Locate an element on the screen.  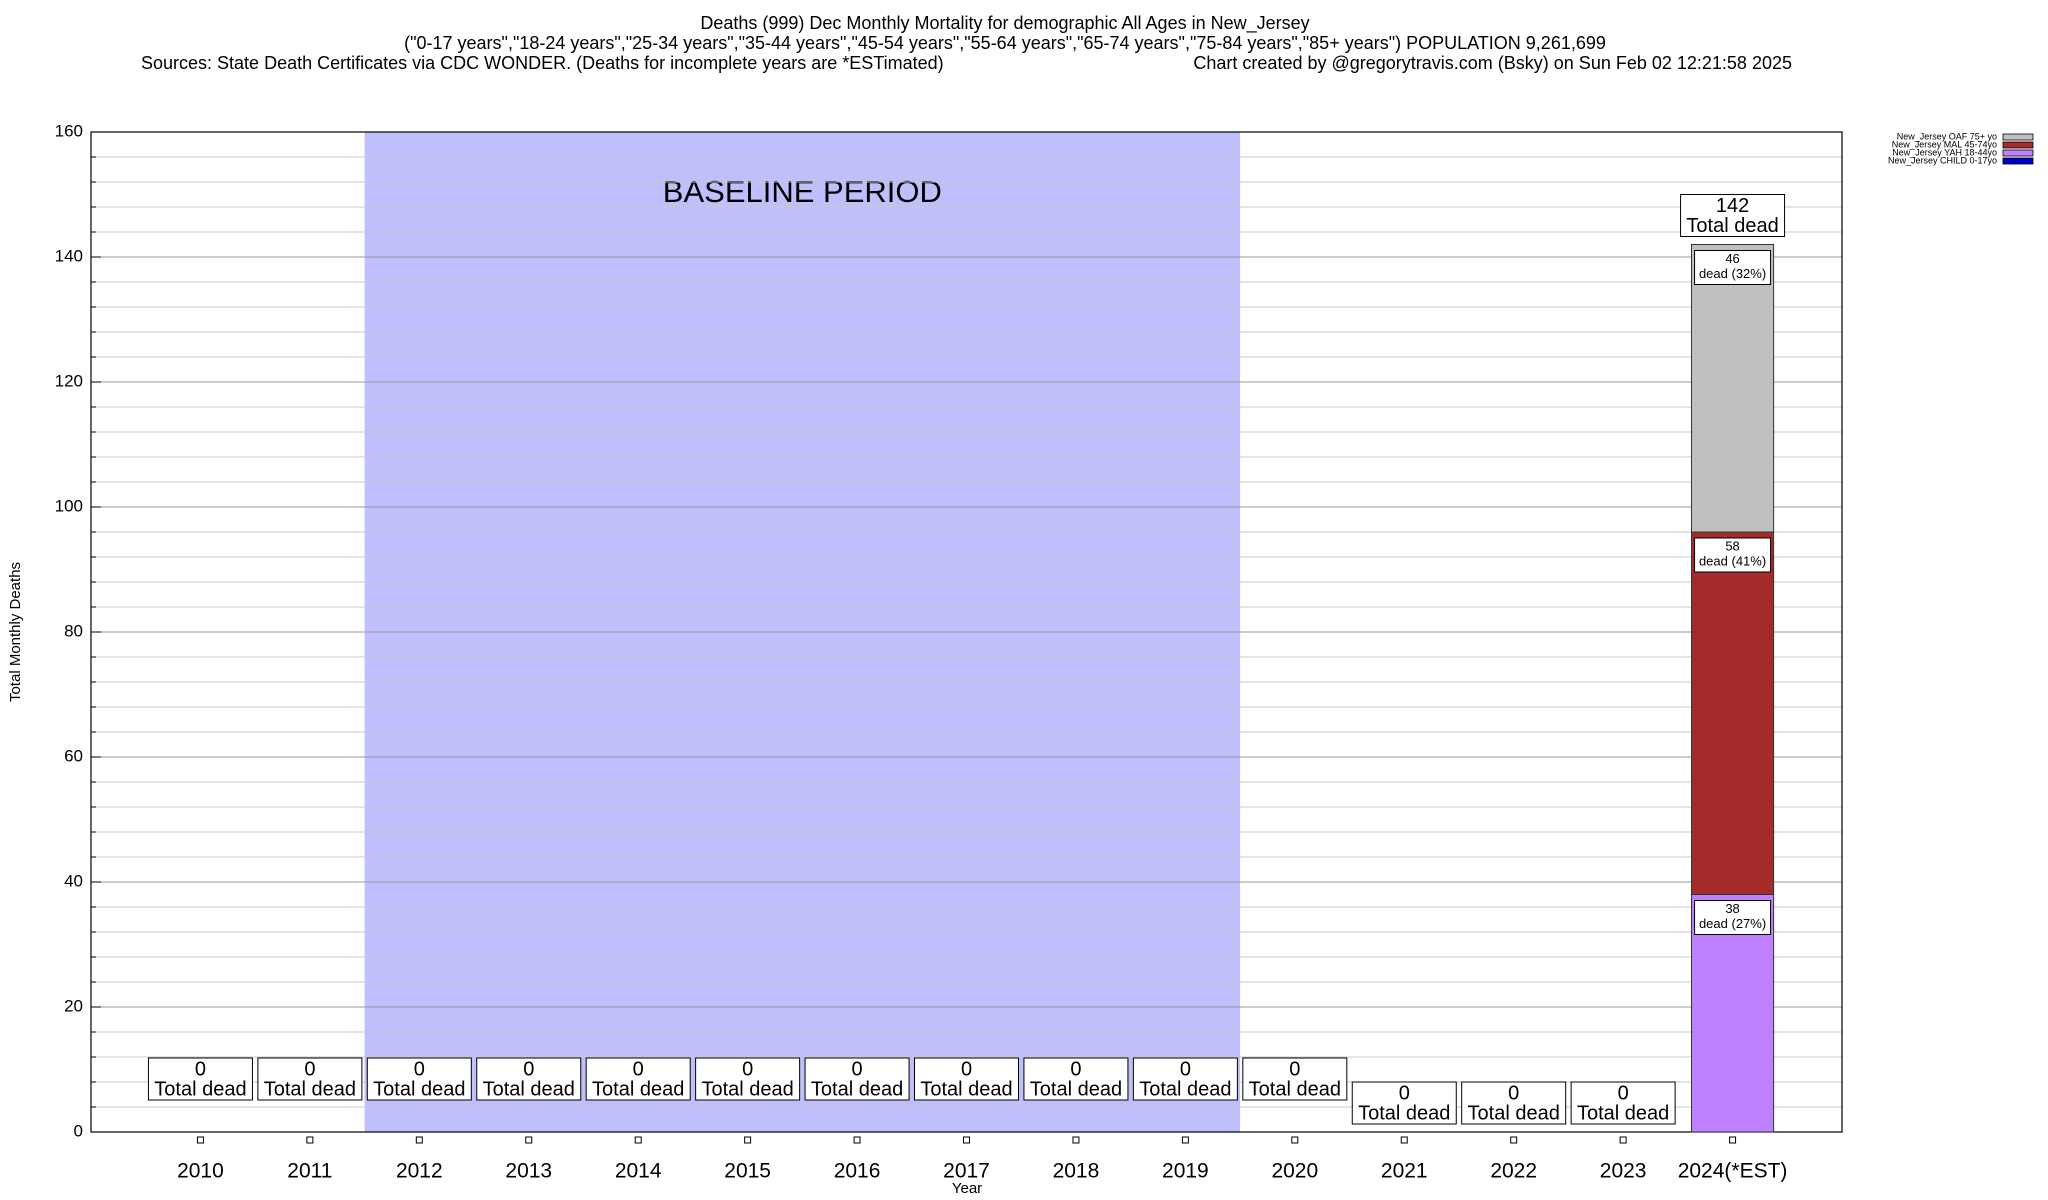
y-tick-label: 40 is located at coordinates (73, 880).